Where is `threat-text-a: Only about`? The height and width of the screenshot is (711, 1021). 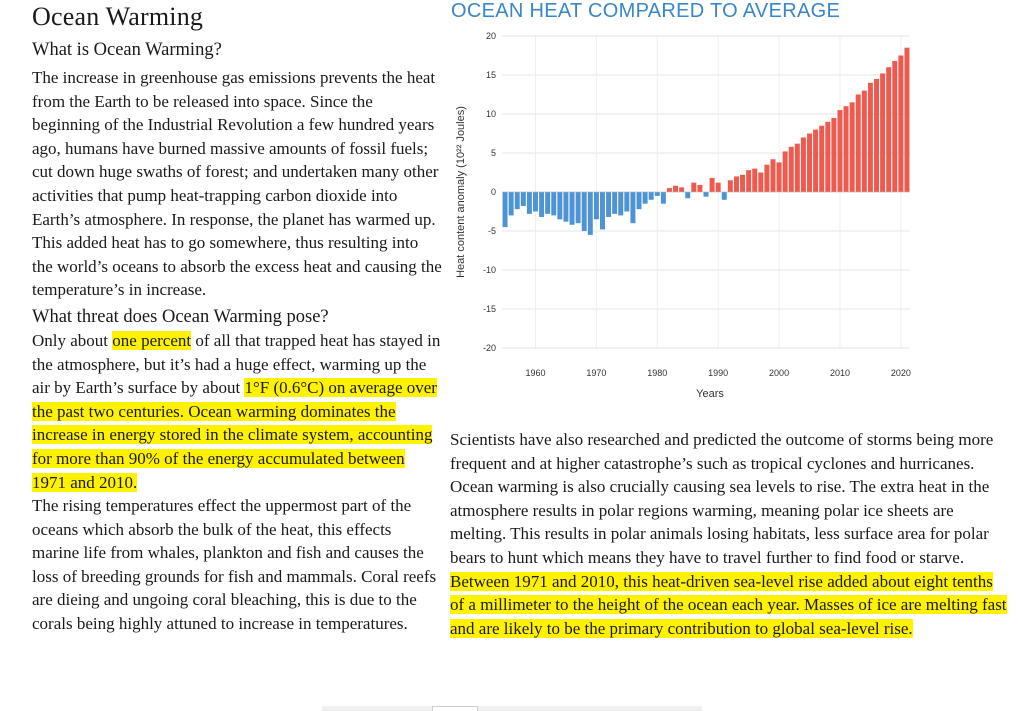
threat-text-a: Only about is located at coordinates (72, 340).